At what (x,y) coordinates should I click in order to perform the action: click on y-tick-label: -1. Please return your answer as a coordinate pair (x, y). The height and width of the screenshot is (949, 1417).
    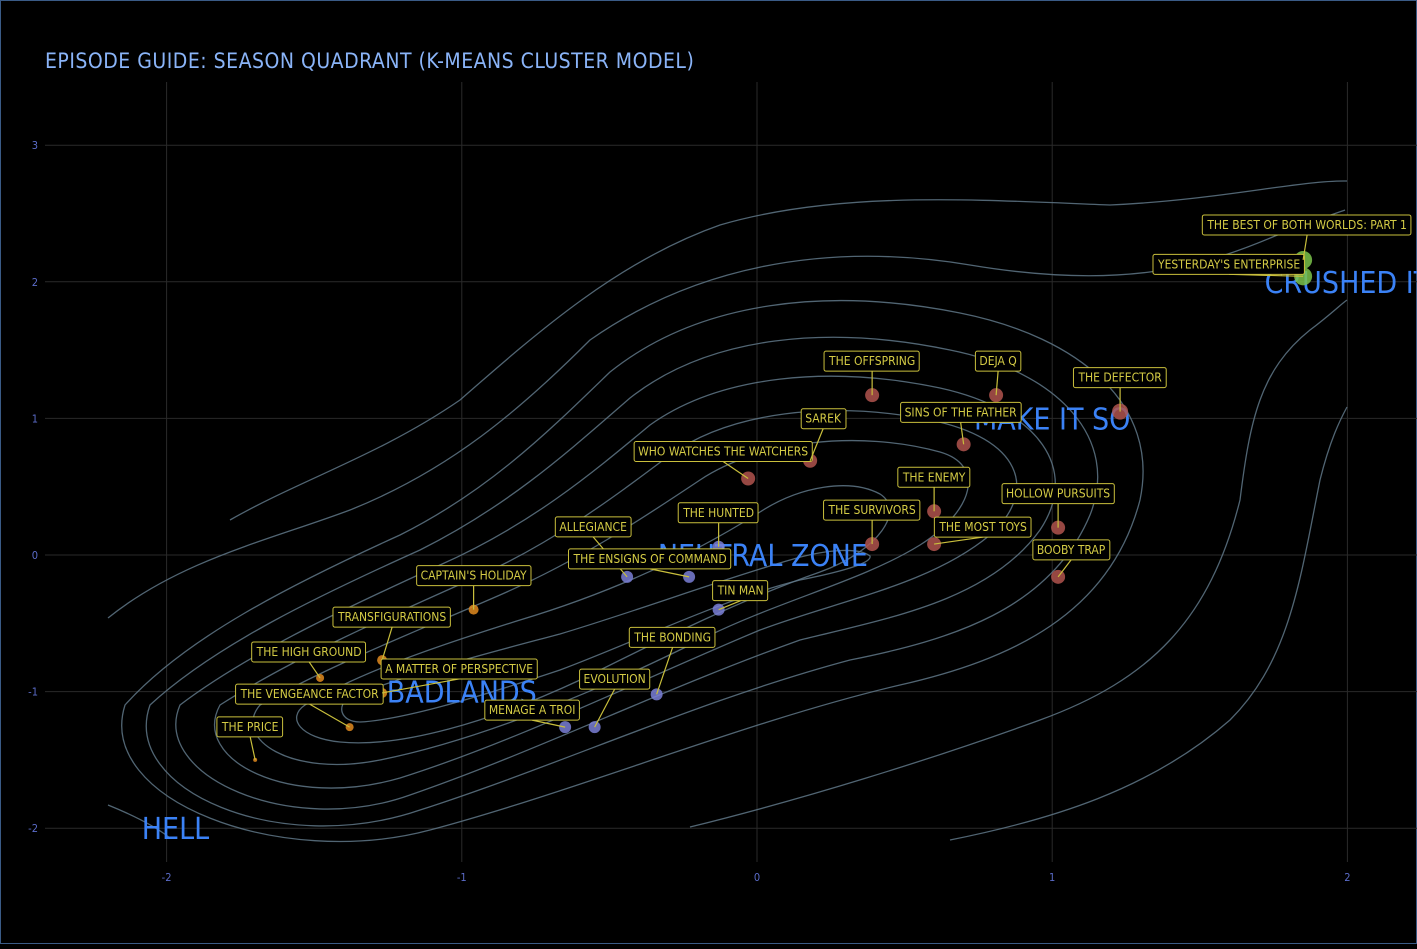
    Looking at the image, I should click on (33, 692).